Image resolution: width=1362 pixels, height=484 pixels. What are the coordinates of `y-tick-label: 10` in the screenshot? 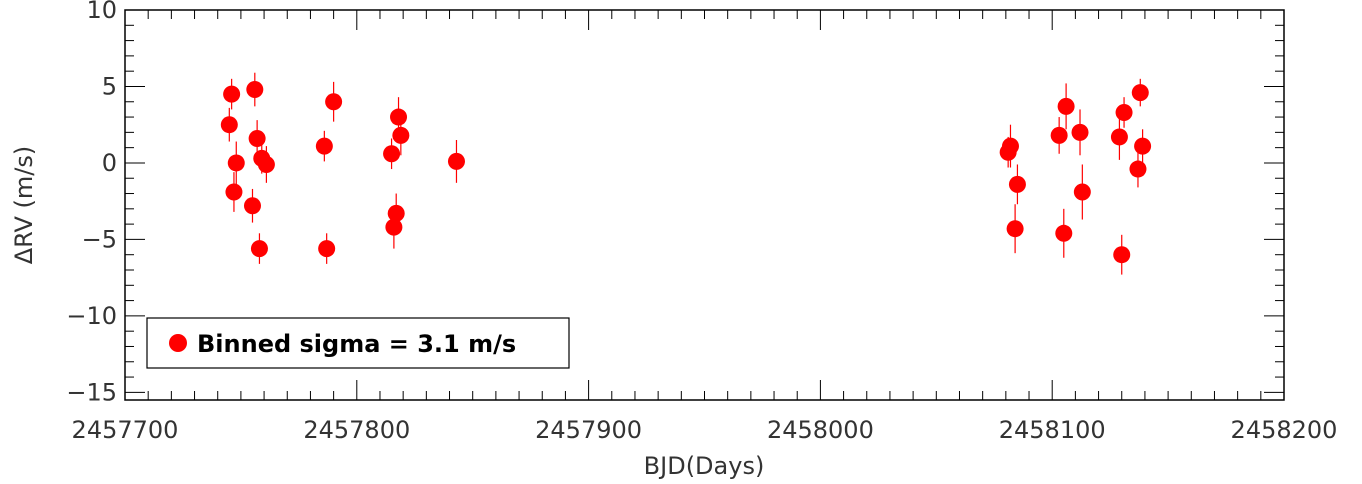 It's located at (101, 12).